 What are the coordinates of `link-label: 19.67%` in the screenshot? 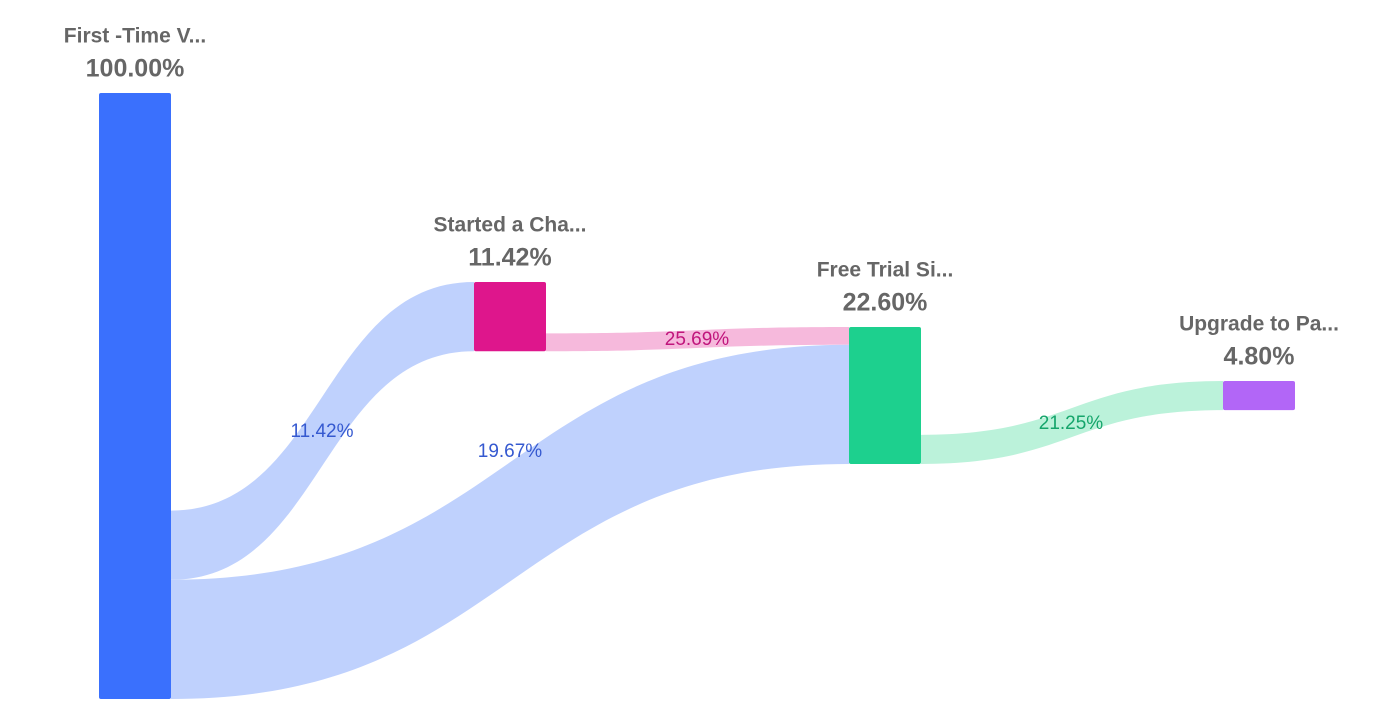 It's located at (510, 451).